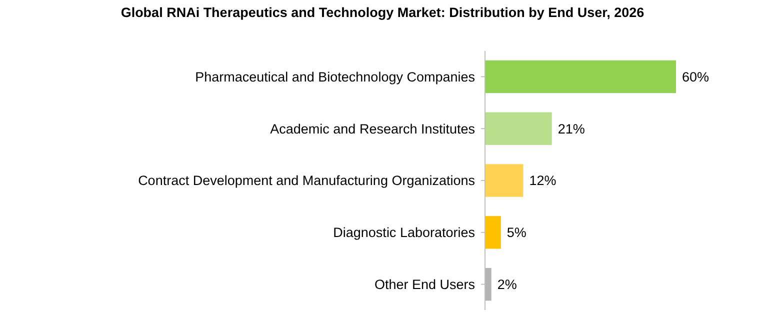 The width and height of the screenshot is (765, 325). I want to click on data-label: 21%, so click(571, 128).